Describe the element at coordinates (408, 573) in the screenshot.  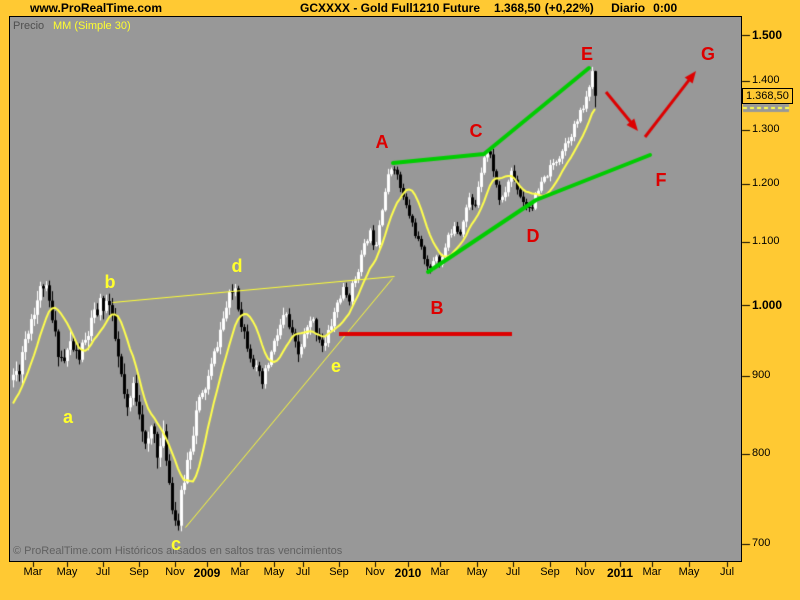
I see `x-tick-label: 2010` at that location.